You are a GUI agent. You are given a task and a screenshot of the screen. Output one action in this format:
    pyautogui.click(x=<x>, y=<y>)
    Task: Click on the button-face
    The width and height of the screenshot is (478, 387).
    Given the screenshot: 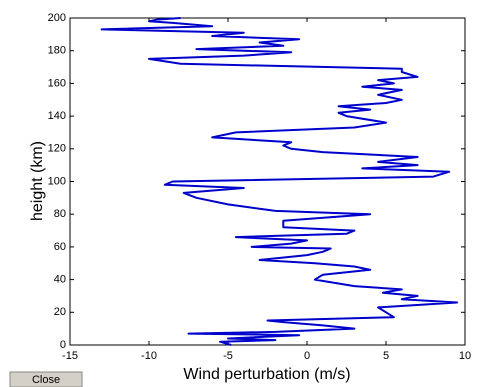 What is the action you would take?
    pyautogui.click(x=46, y=379)
    